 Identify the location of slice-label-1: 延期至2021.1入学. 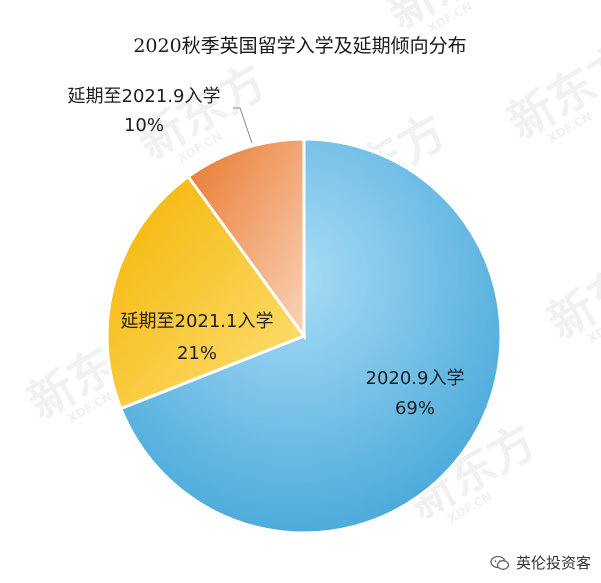
(197, 321).